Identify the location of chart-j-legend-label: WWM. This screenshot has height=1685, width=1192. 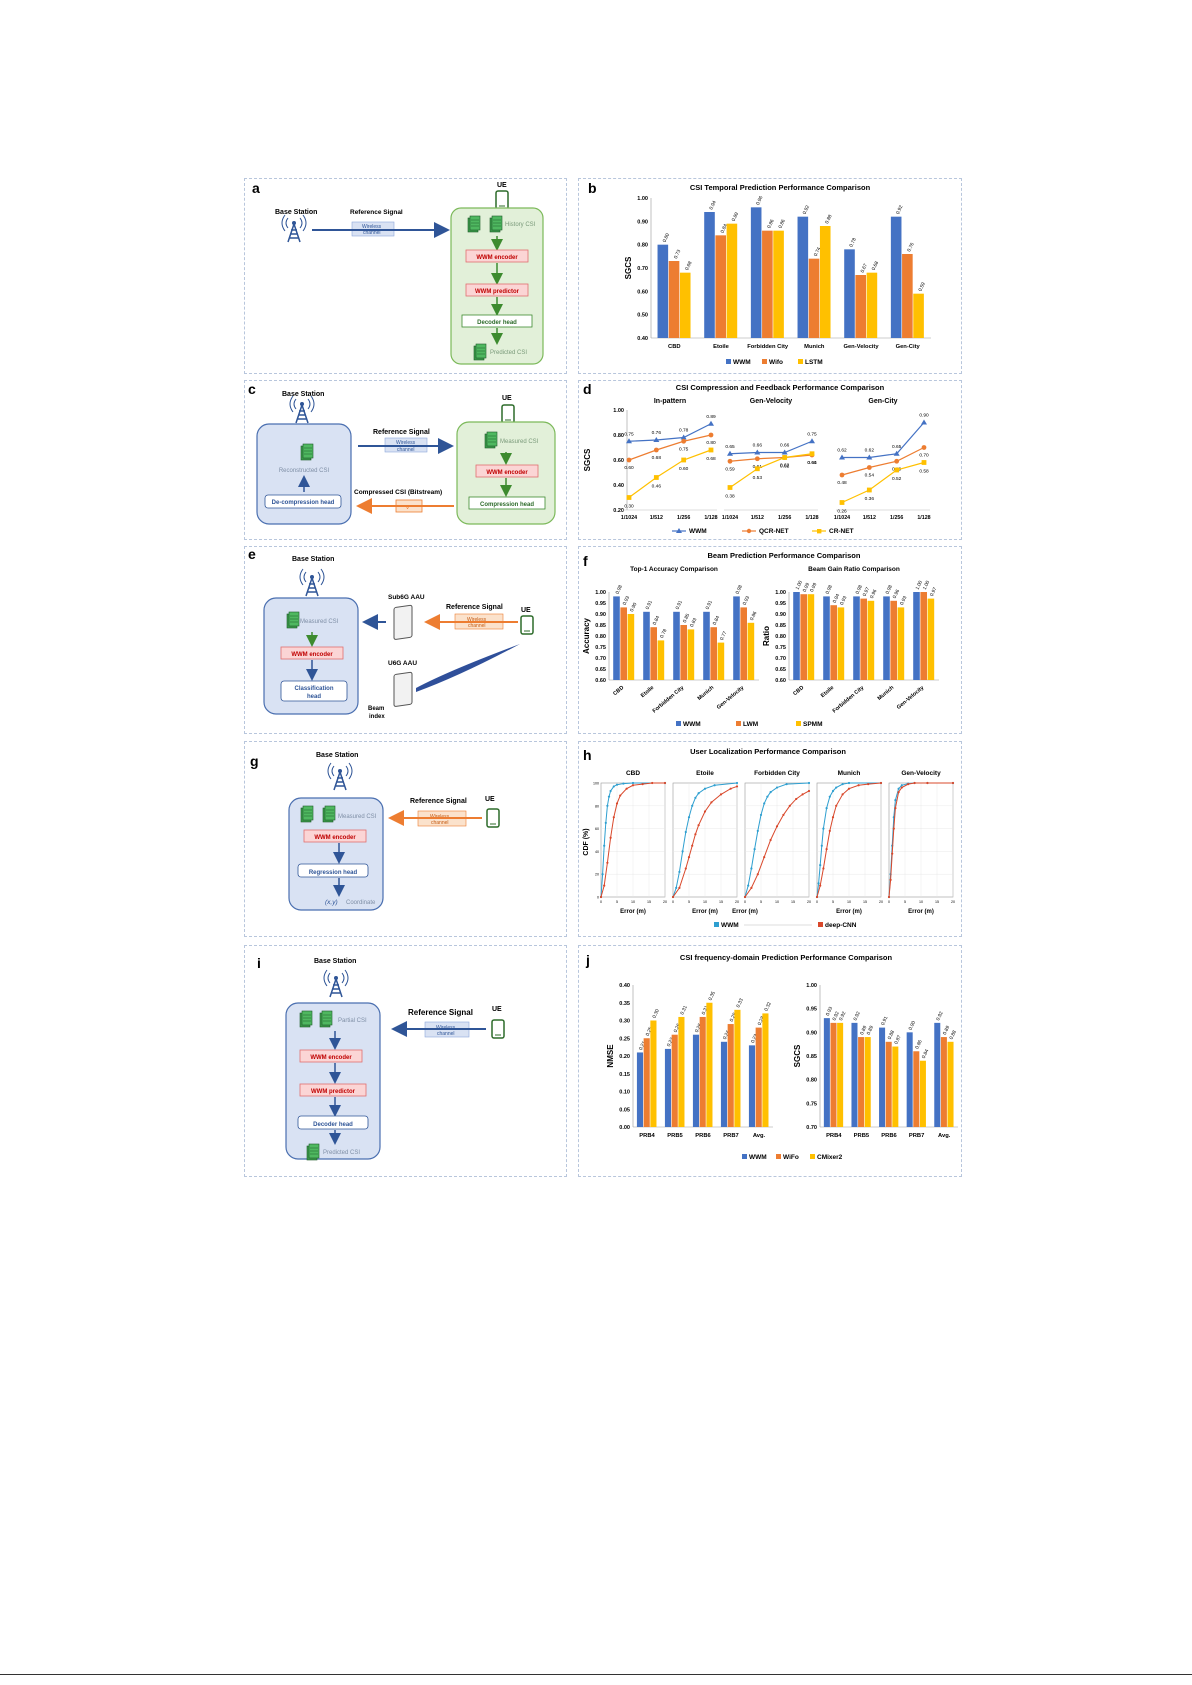
(758, 1157).